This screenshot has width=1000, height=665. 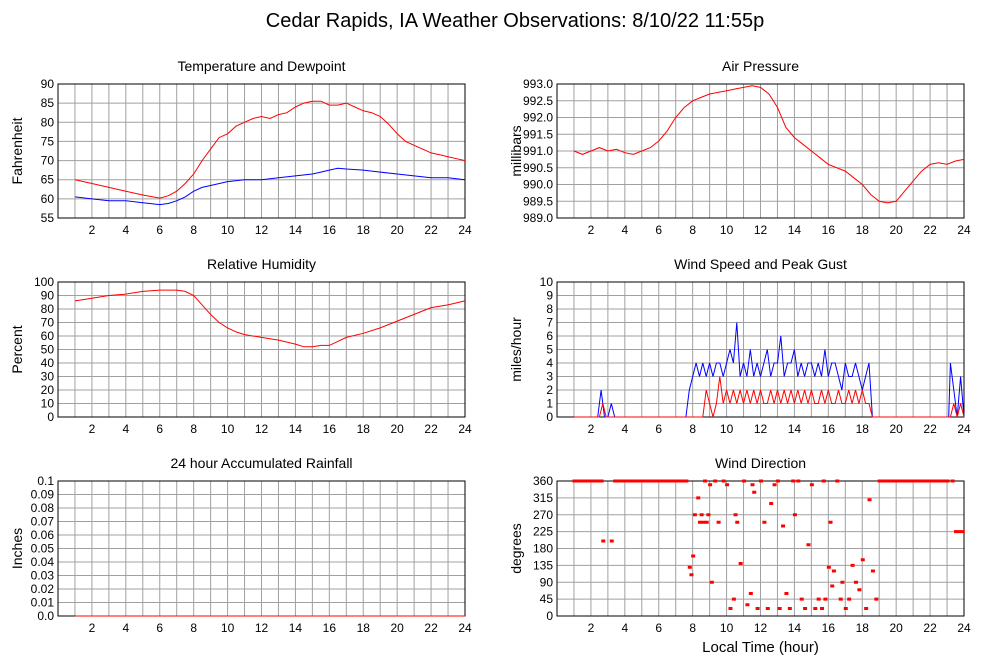 I want to click on x-tick-label: 14, so click(x=795, y=230).